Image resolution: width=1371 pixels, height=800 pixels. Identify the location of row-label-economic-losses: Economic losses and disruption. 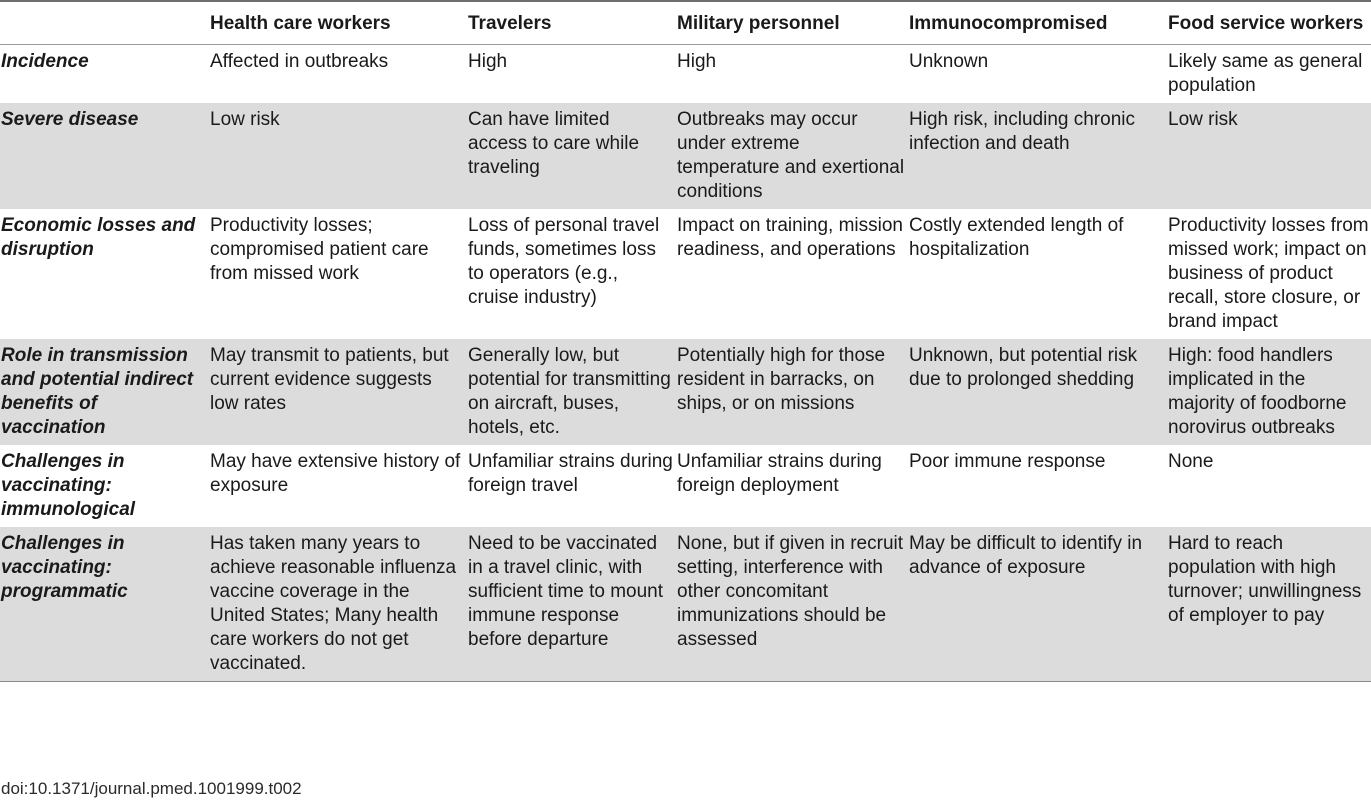
(98, 237).